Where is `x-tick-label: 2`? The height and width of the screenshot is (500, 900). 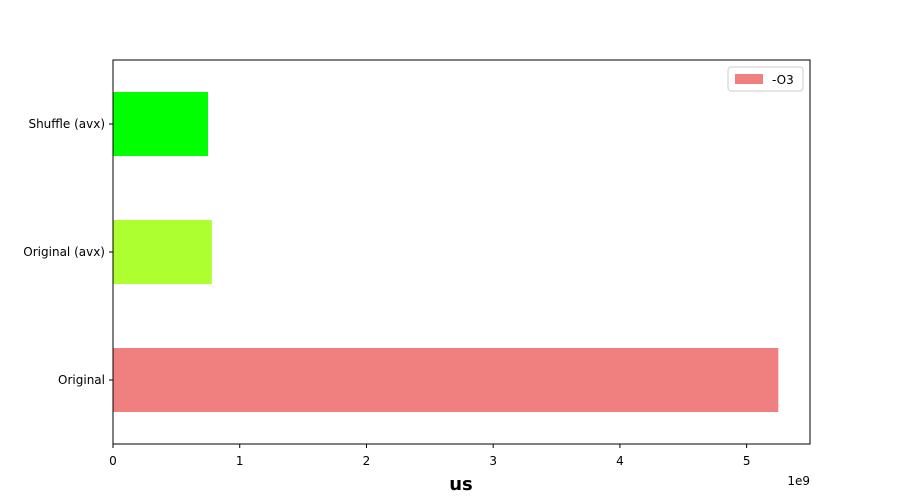
x-tick-label: 2 is located at coordinates (367, 461).